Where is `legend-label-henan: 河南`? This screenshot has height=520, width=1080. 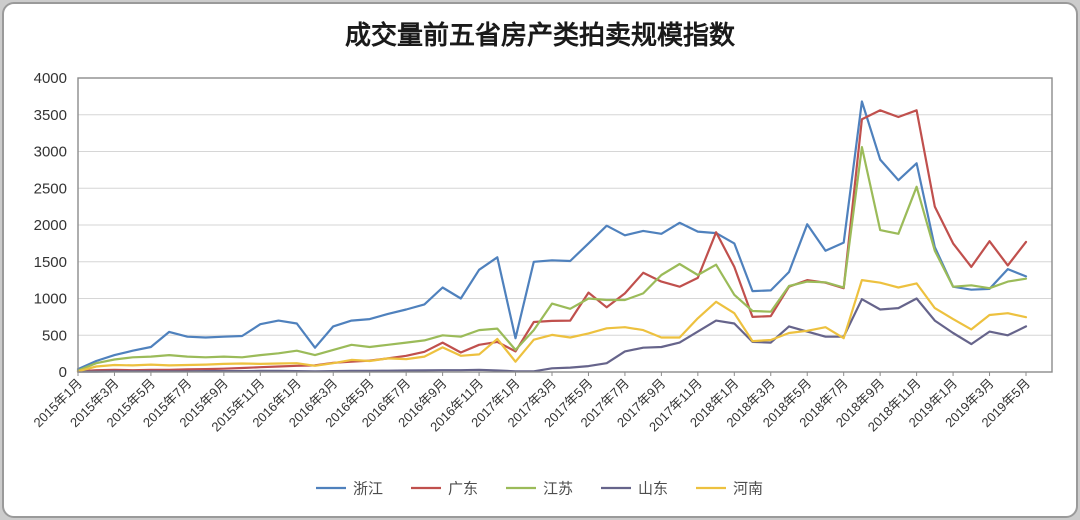 legend-label-henan: 河南 is located at coordinates (748, 489).